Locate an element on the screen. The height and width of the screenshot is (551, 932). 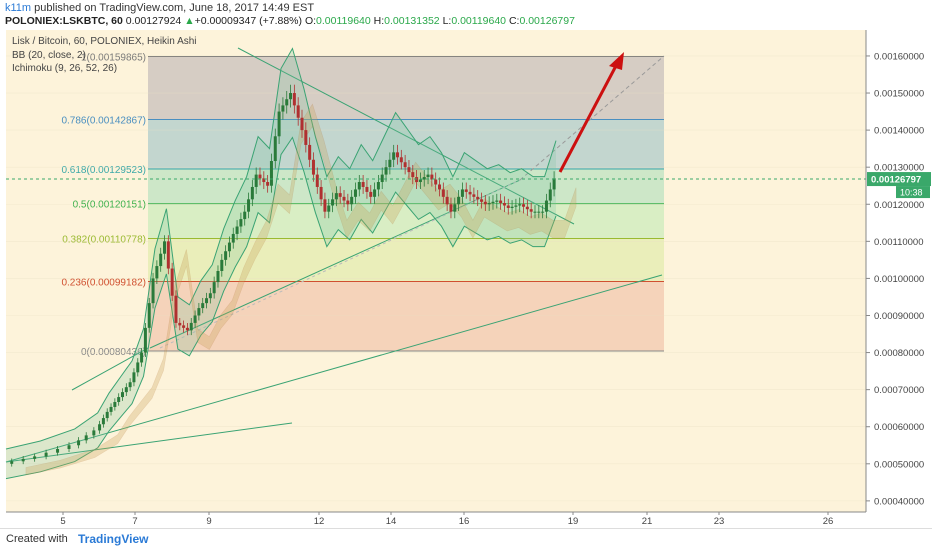
price-change: +0.00009347 (+7.88%) is located at coordinates (248, 21).